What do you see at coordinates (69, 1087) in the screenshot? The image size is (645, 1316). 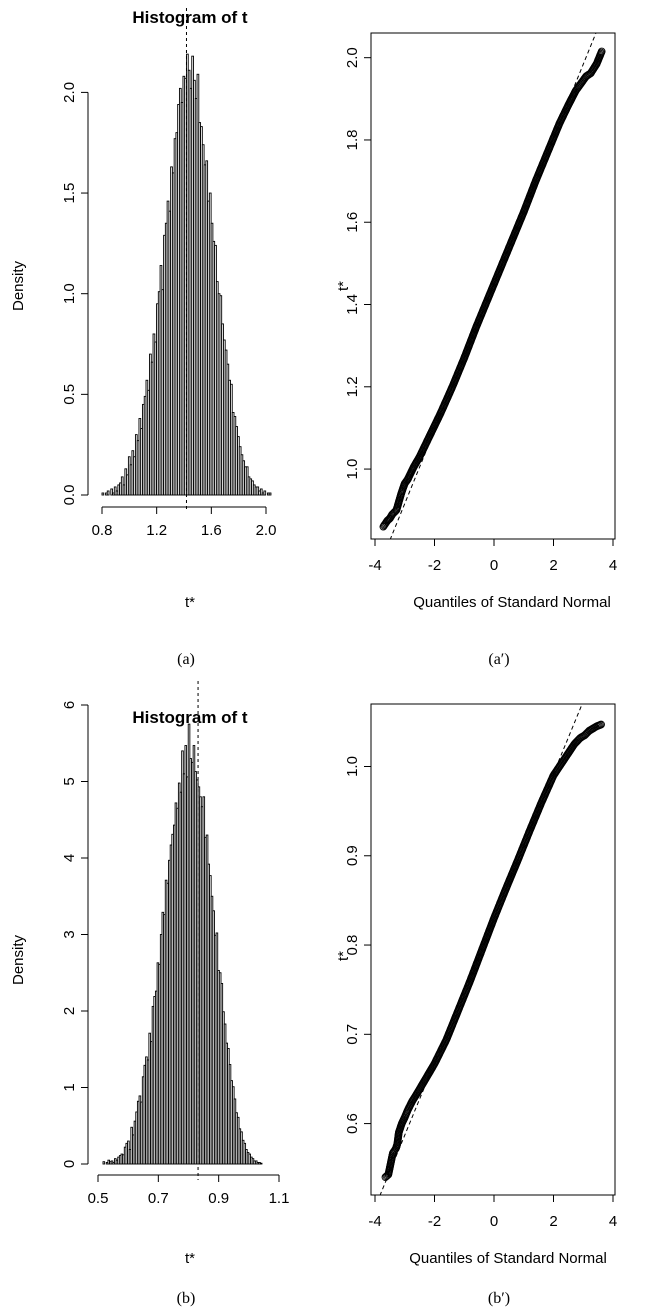 I see `y-tick-label: 1` at bounding box center [69, 1087].